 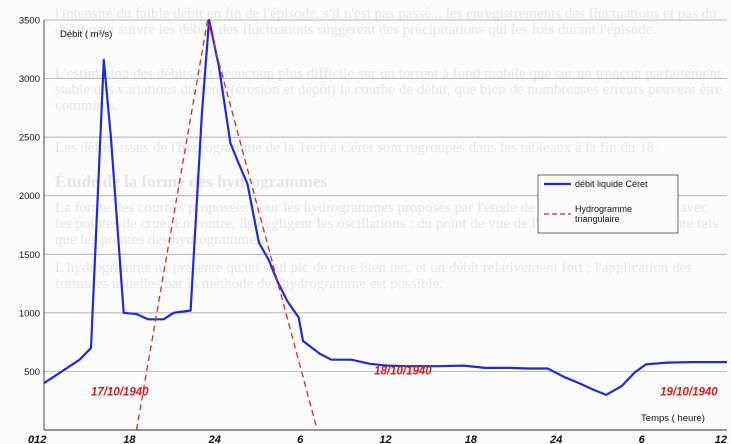 I want to click on y-tick-label: 1000, so click(x=29, y=313).